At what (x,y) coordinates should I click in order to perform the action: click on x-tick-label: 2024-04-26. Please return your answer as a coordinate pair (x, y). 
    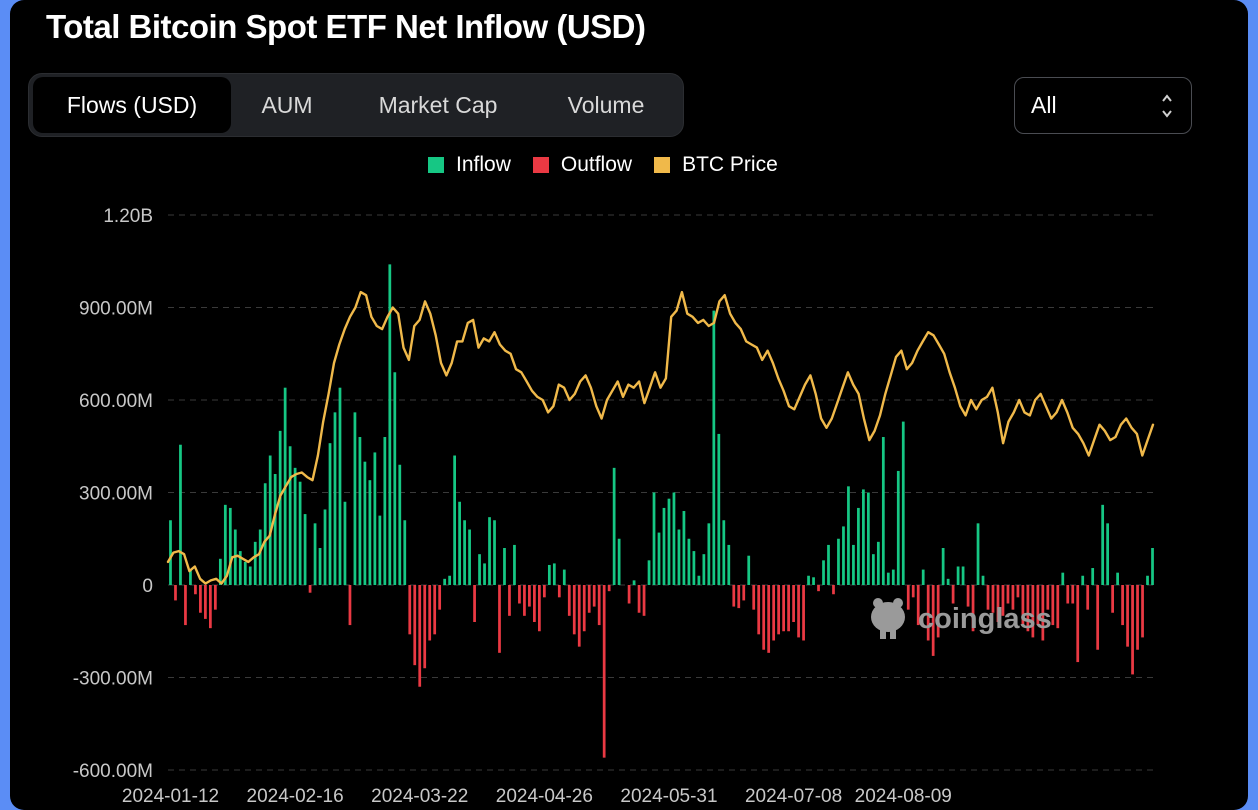
    Looking at the image, I should click on (544, 796).